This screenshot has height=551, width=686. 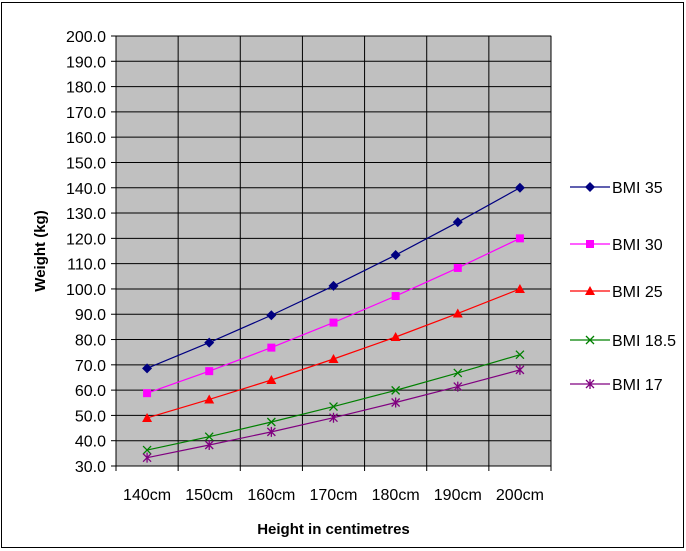 I want to click on legend-item: BMI 17, so click(x=616, y=385).